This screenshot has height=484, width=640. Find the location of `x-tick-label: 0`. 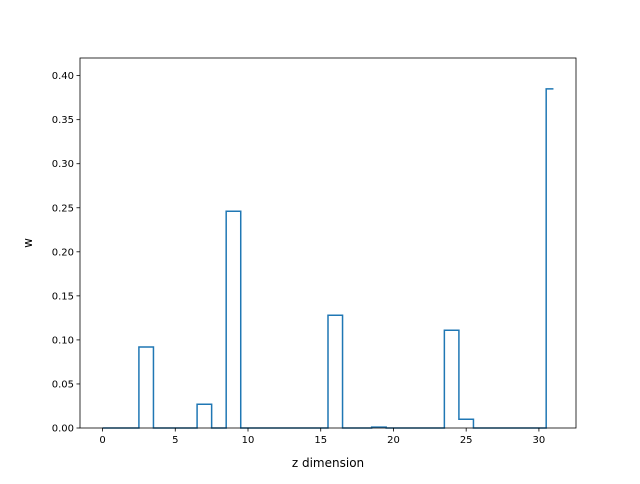

x-tick-label: 0 is located at coordinates (102, 440).